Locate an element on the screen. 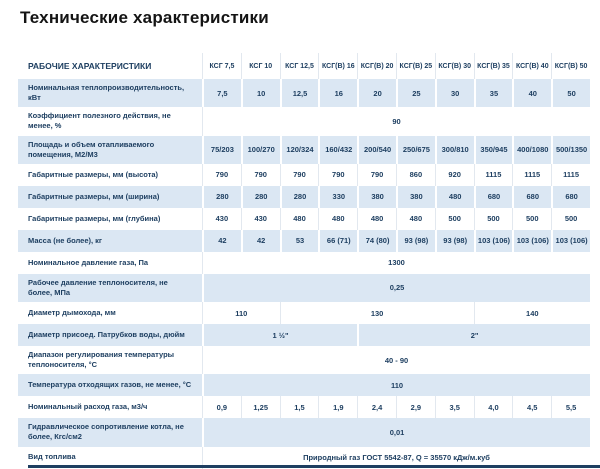  column-header: КСГ(В) 35 is located at coordinates (493, 66).